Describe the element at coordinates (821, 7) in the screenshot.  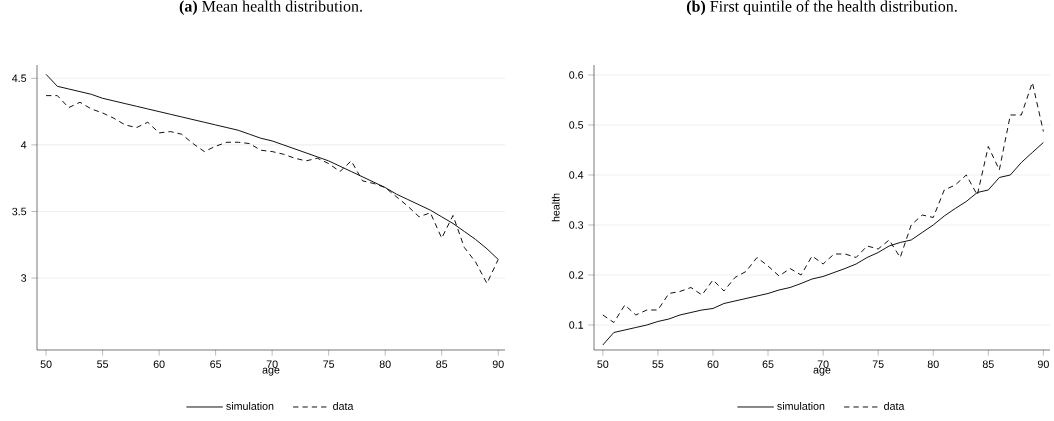
I see `chart-title: (b) First quintile of the health distribution.` at that location.